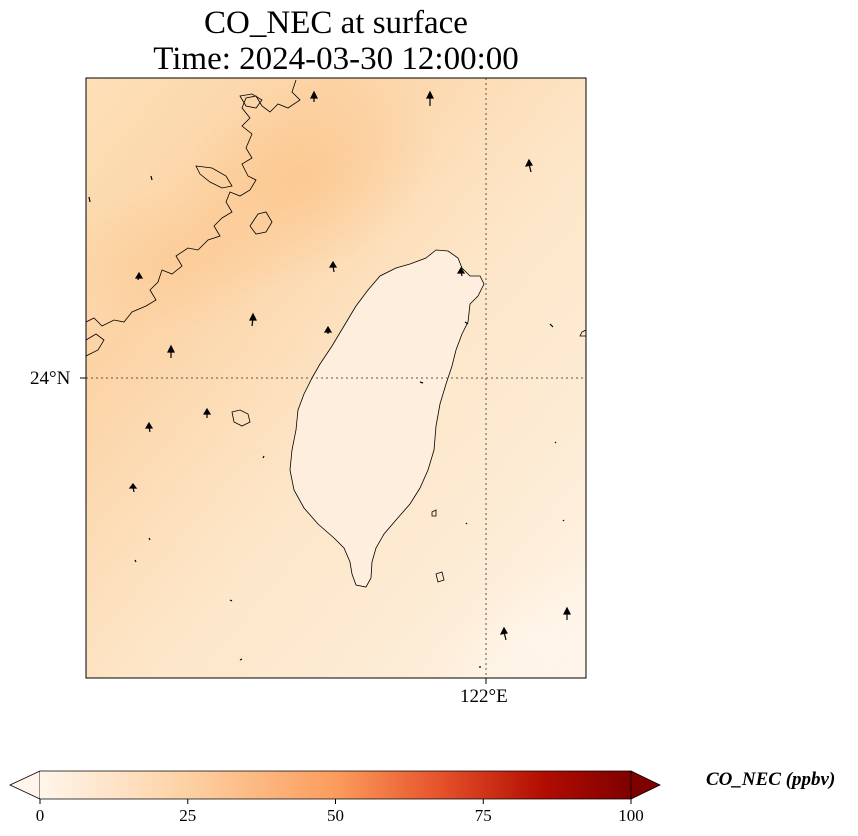  I want to click on colorbar-tick-label: 50, so click(335, 815).